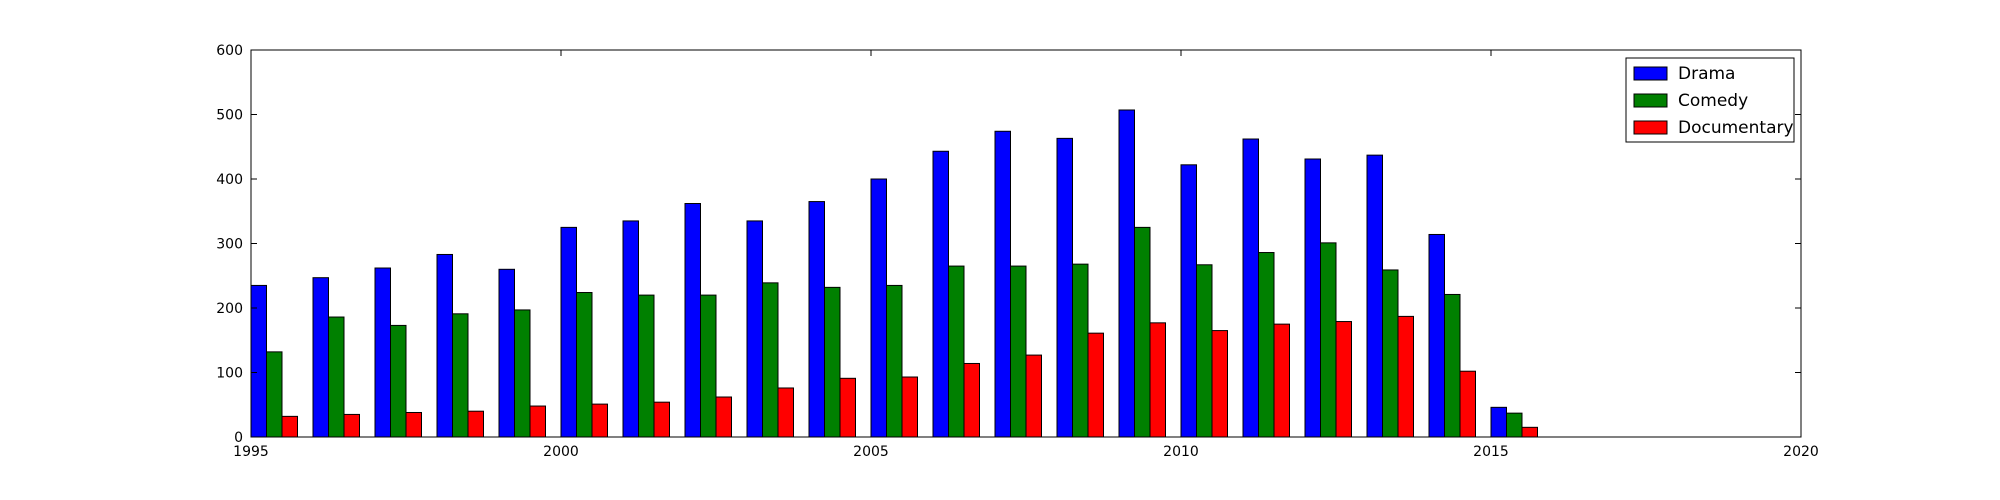 The image size is (2000, 500). Describe the element at coordinates (537, 421) in the screenshot. I see `bar-documentary-1999` at that location.